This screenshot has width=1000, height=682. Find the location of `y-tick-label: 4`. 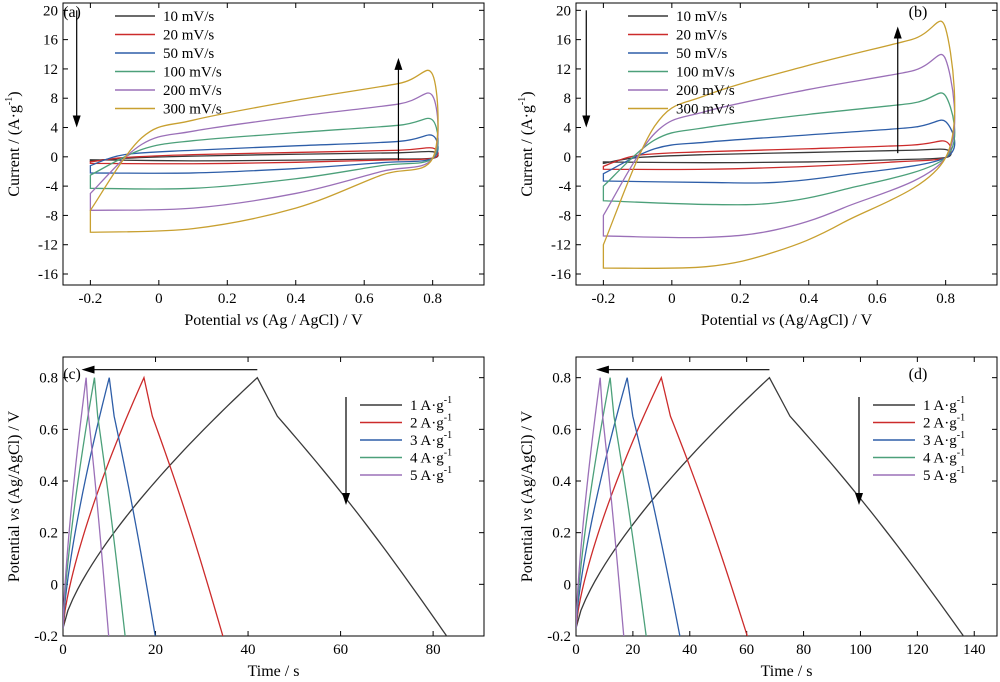

y-tick-label: 4 is located at coordinates (568, 129).